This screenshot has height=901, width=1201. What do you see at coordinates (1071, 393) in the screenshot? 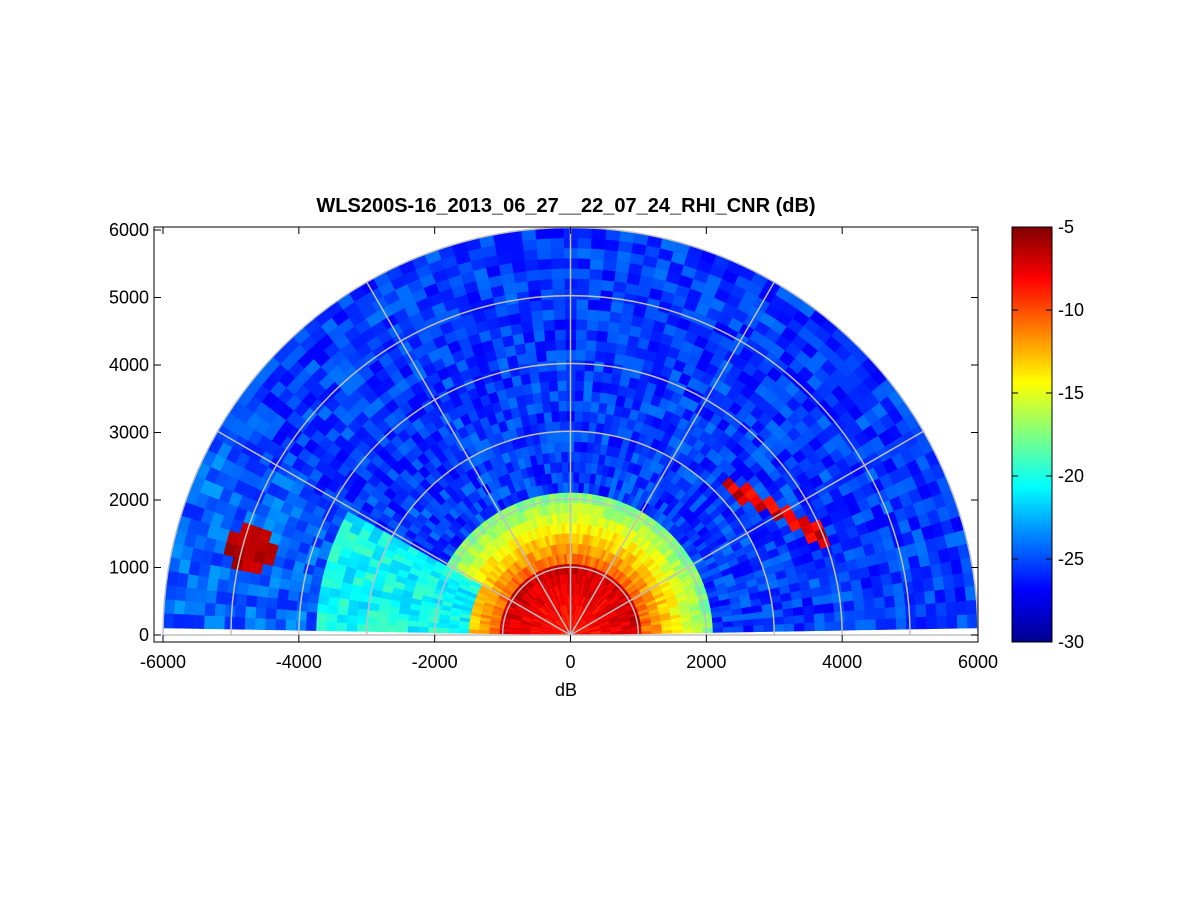
I see `colorbar-tick-label: -15` at bounding box center [1071, 393].